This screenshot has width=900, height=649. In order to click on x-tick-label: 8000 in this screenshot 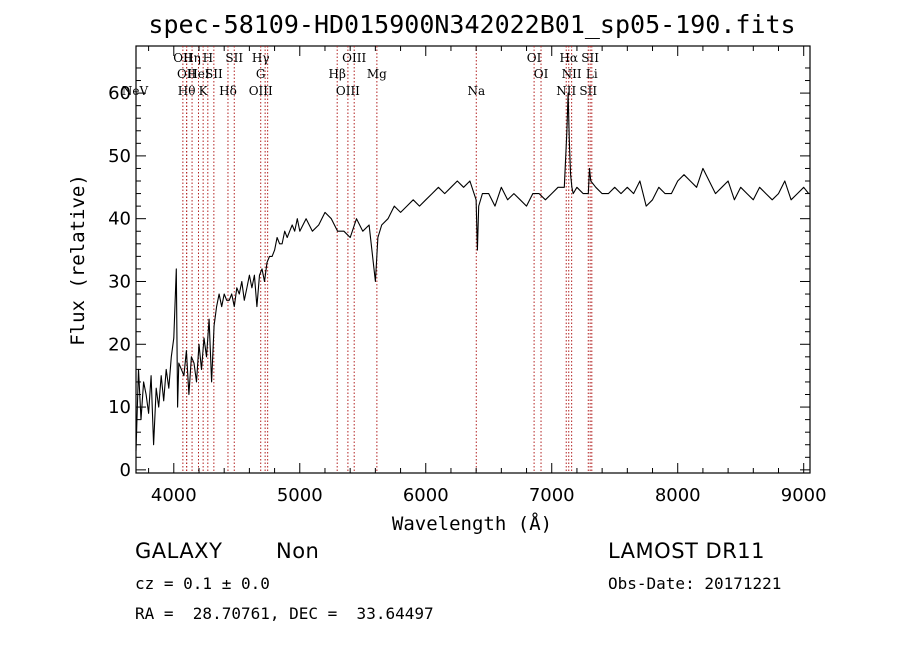, I will do `click(678, 495)`.